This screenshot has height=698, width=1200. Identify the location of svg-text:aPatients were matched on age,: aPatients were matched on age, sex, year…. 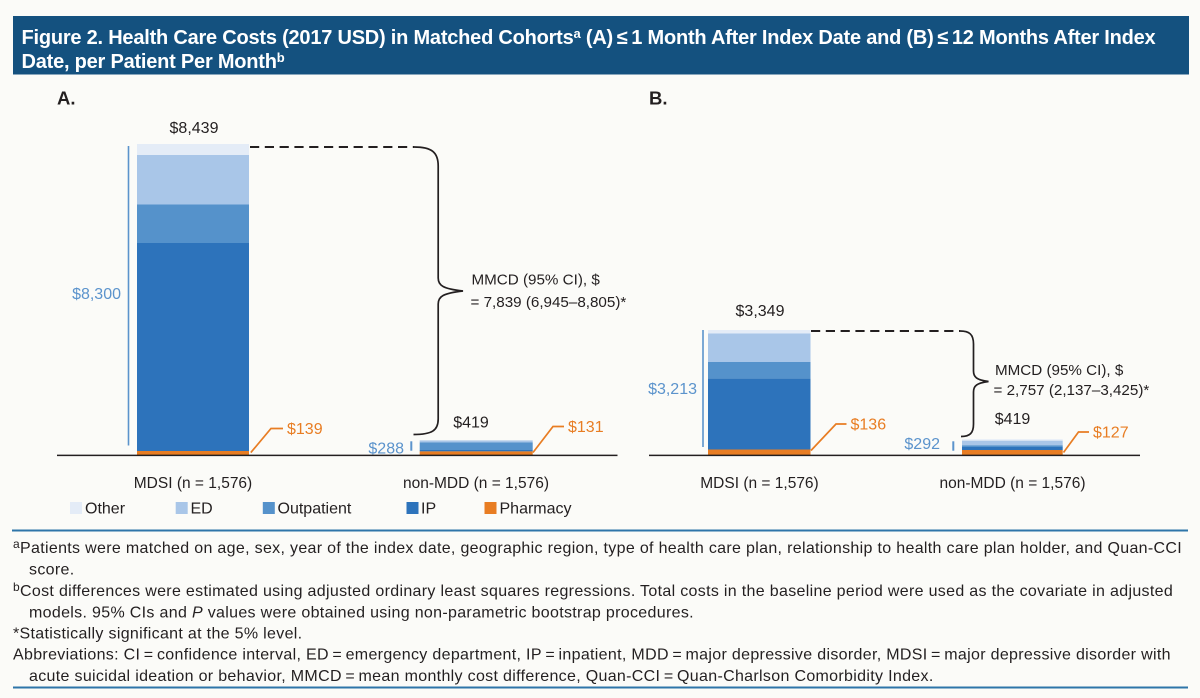
(597, 547).